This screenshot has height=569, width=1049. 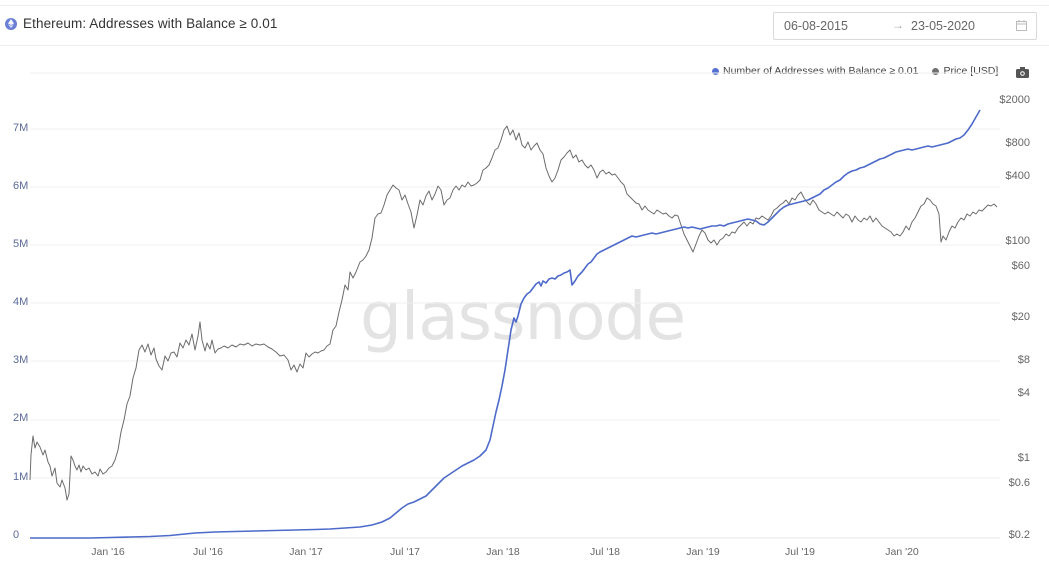 What do you see at coordinates (1019, 483) in the screenshot?
I see `right-tick-0-6: $0.6` at bounding box center [1019, 483].